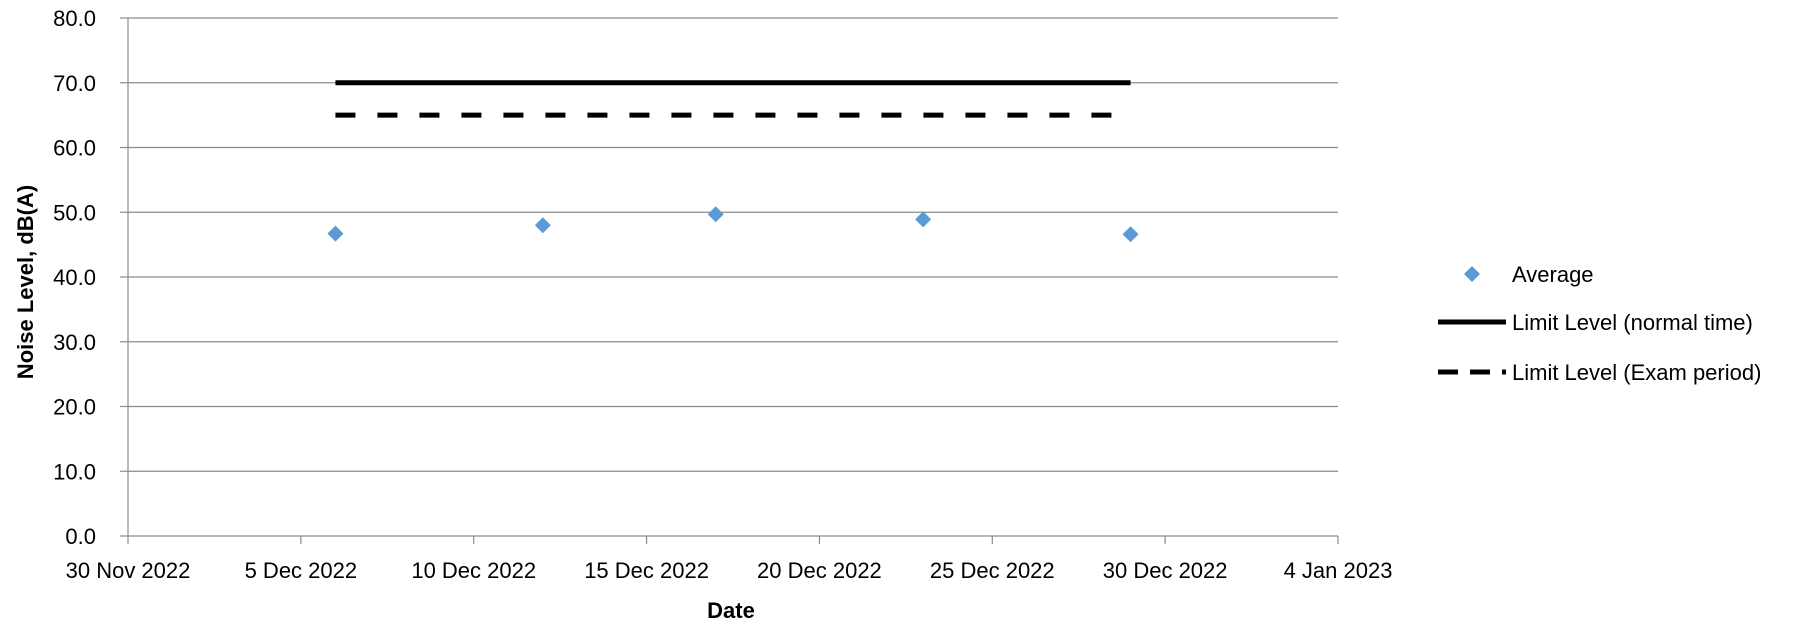 This screenshot has width=1804, height=626. Describe the element at coordinates (74, 471) in the screenshot. I see `y-tick-label: 10.0` at that location.